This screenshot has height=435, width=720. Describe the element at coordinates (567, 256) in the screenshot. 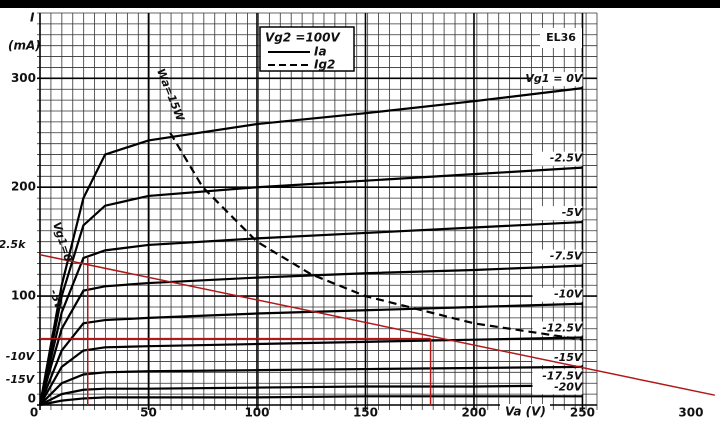

I see `series-label: -7.5V` at that location.